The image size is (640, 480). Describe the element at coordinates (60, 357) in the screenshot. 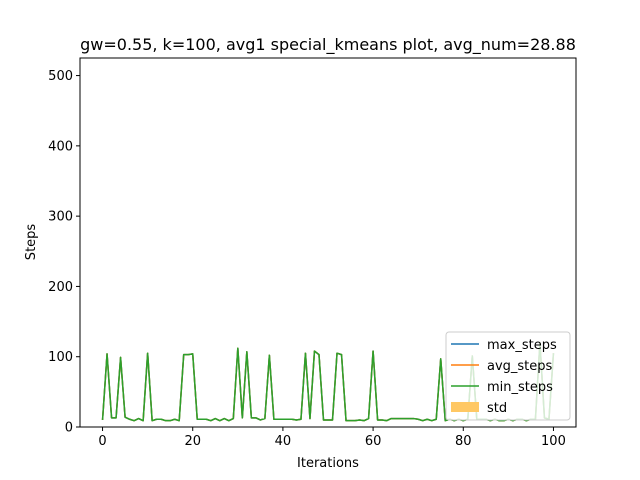

I see `y-tick-label: 100` at that location.